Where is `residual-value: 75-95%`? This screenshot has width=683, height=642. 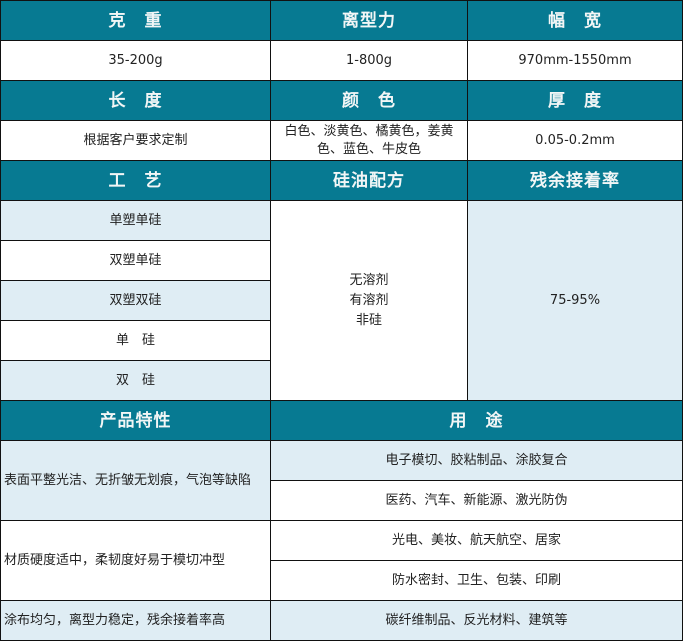
residual-value: 75-95% is located at coordinates (575, 300).